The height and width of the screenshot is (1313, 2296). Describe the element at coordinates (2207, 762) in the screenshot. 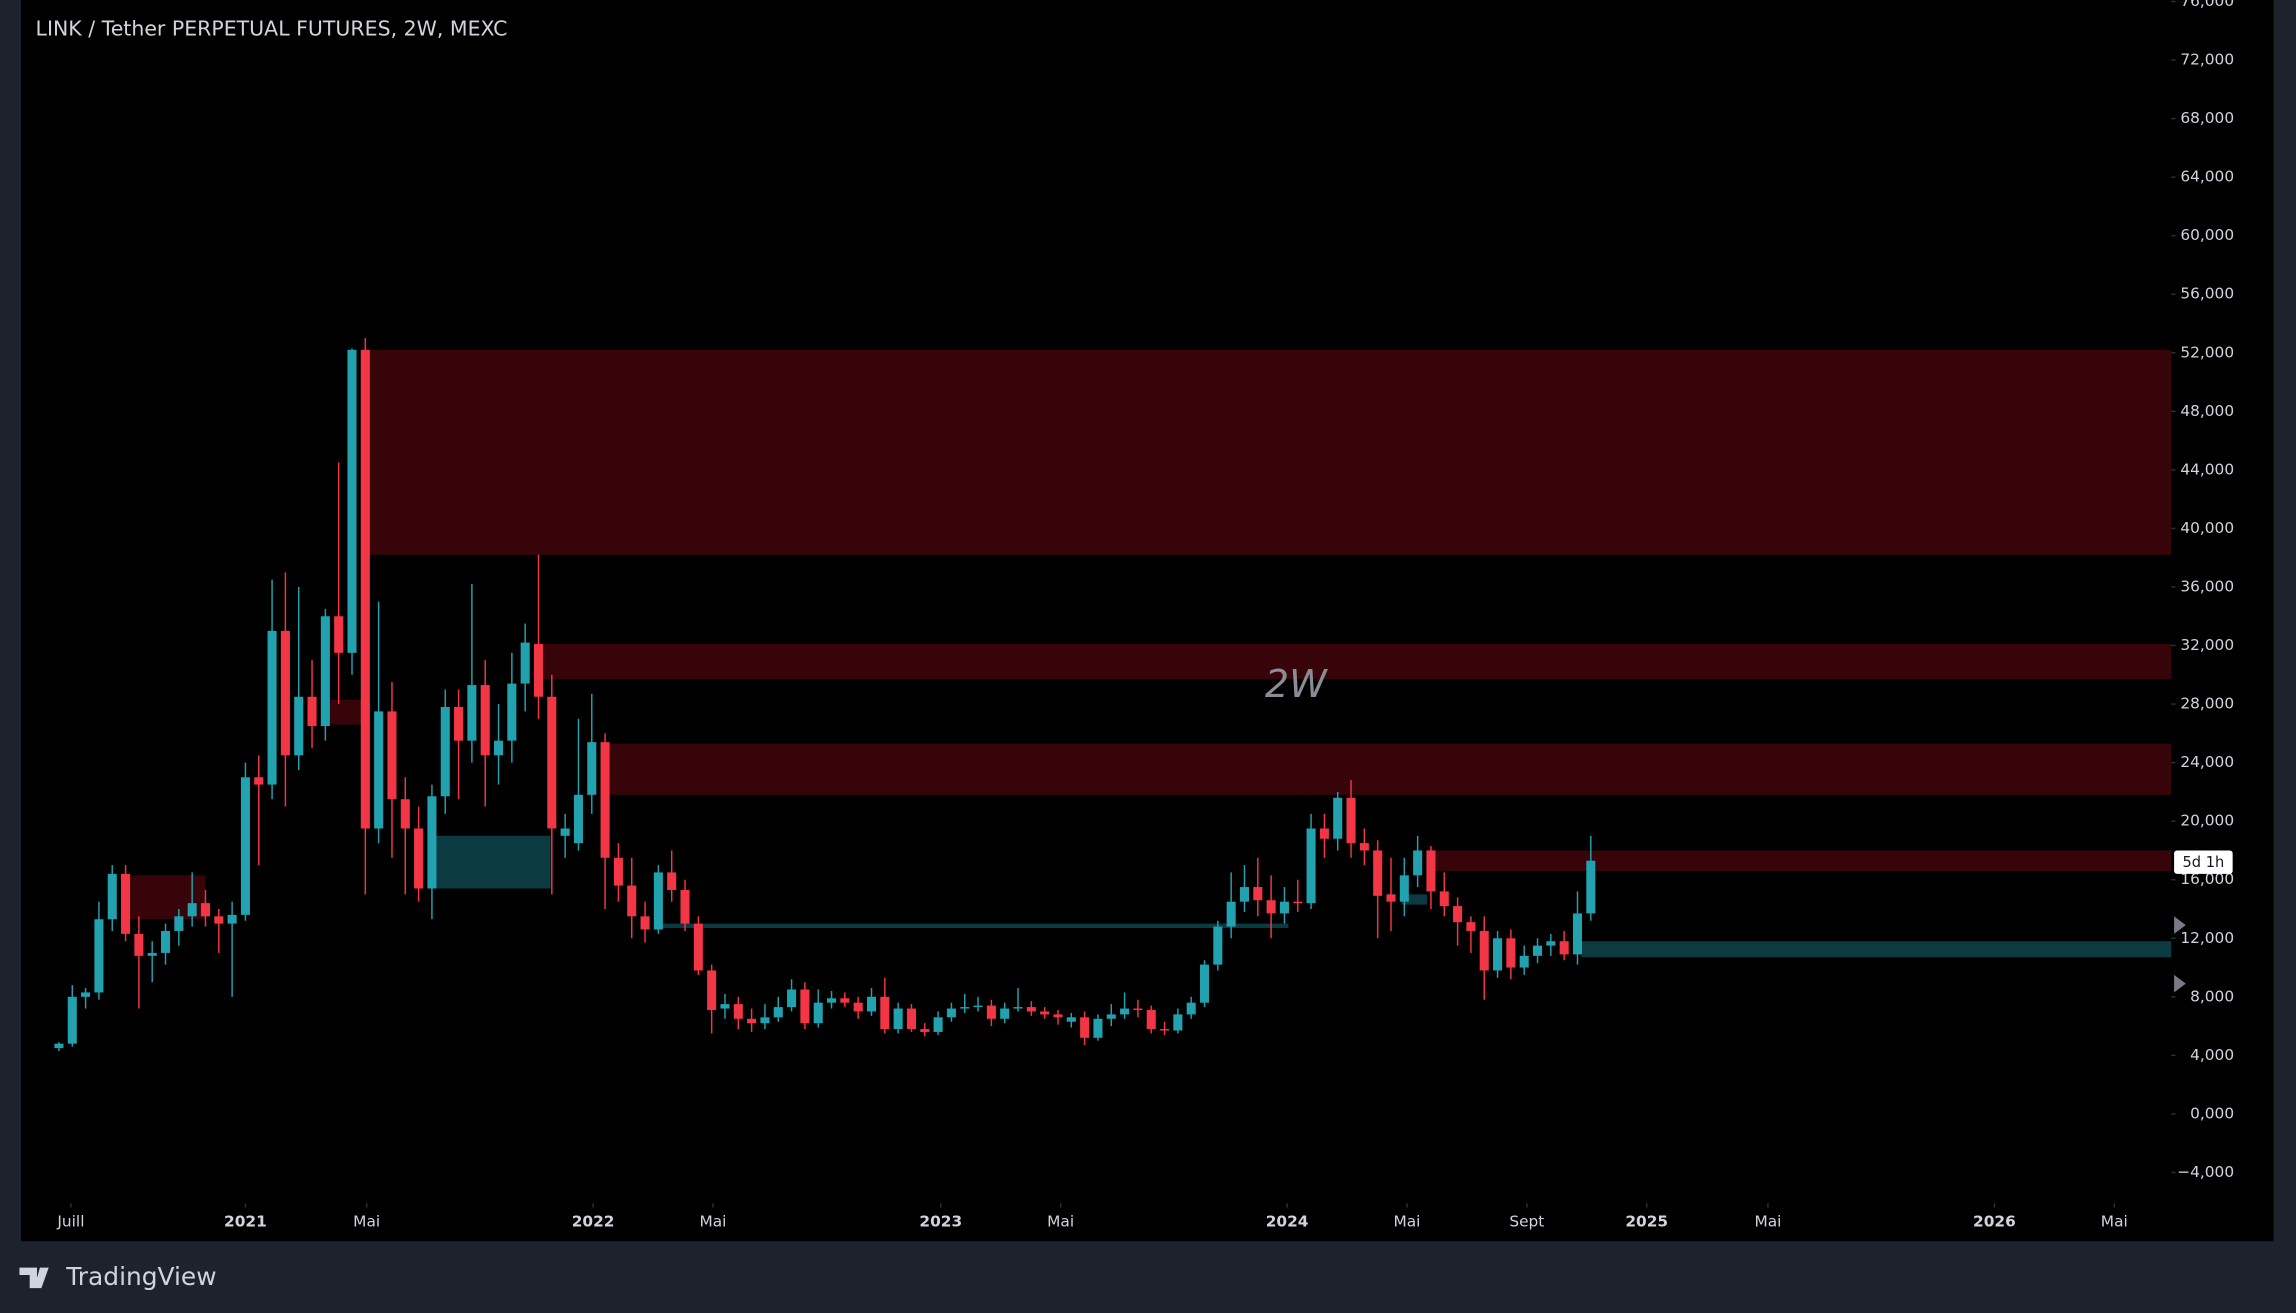

I see `y-tick-label: 24,000` at that location.